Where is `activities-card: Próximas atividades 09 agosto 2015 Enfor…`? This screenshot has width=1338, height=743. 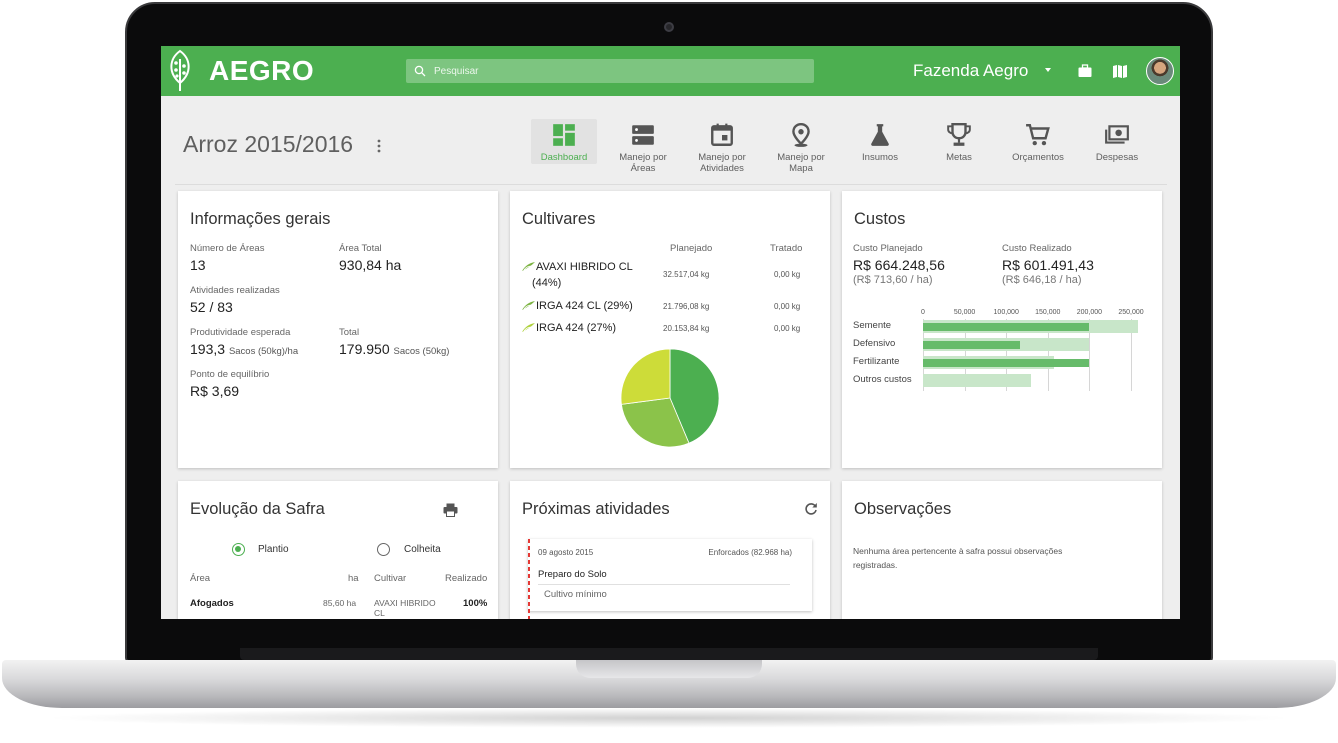 activities-card: Próximas atividades 09 agosto 2015 Enfor… is located at coordinates (670, 550).